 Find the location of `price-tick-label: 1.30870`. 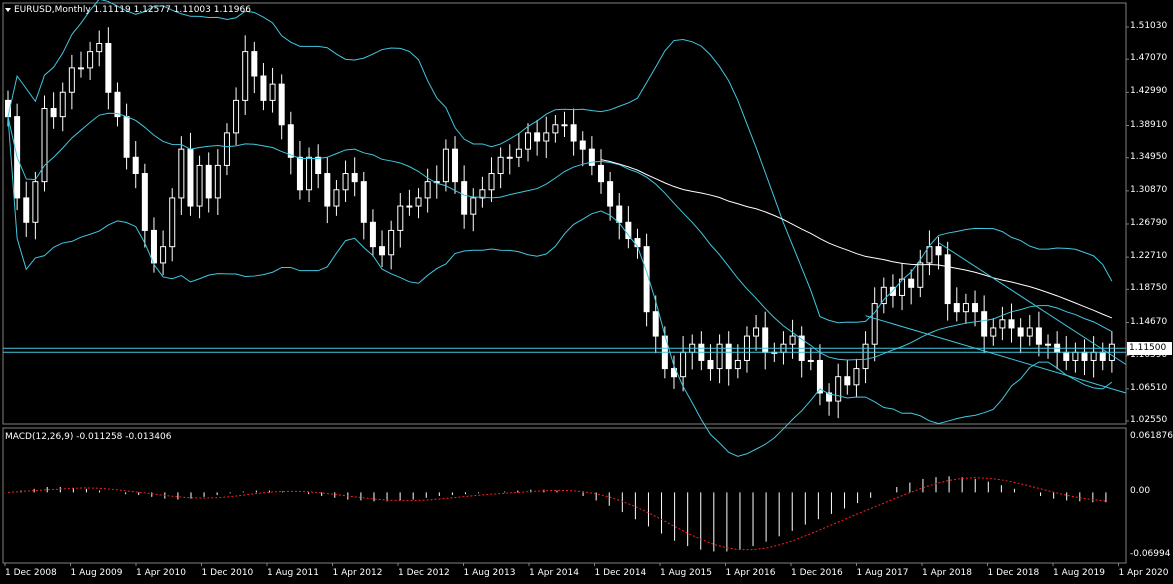

price-tick-label: 1.30870 is located at coordinates (1149, 189).